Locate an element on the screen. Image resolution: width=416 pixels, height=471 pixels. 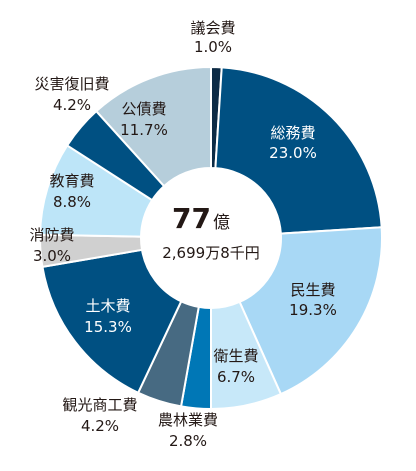
slice-label-2: 総務費 is located at coordinates (292, 133).